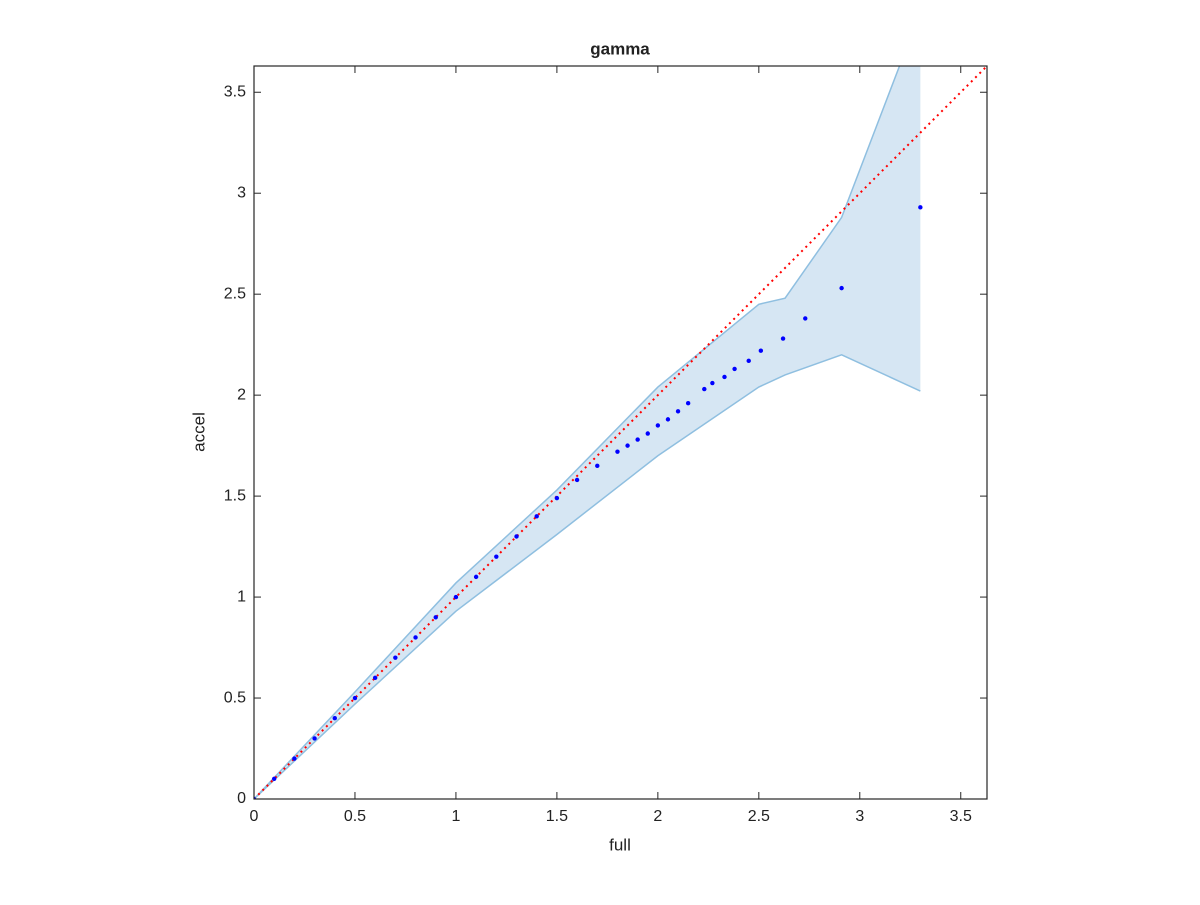 The height and width of the screenshot is (905, 1200). Describe the element at coordinates (241, 596) in the screenshot. I see `y-tick-label: 1` at that location.